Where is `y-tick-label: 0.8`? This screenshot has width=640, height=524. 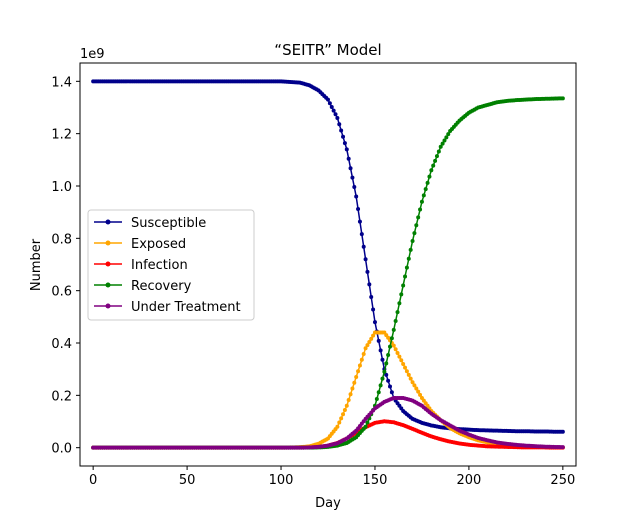
y-tick-label: 0.8 is located at coordinates (61, 239).